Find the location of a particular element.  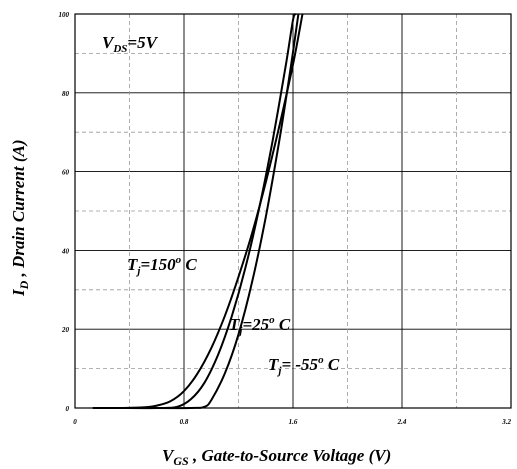

x-tick-label: 1.6 is located at coordinates (293, 422).